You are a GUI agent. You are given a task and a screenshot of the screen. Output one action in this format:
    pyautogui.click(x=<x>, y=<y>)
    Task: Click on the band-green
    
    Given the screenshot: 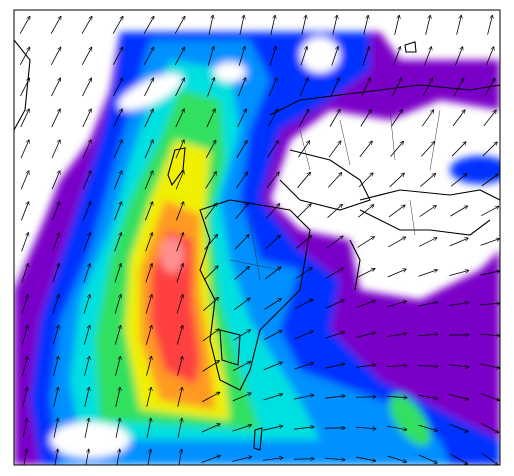 What is the action you would take?
    pyautogui.click(x=410, y=420)
    